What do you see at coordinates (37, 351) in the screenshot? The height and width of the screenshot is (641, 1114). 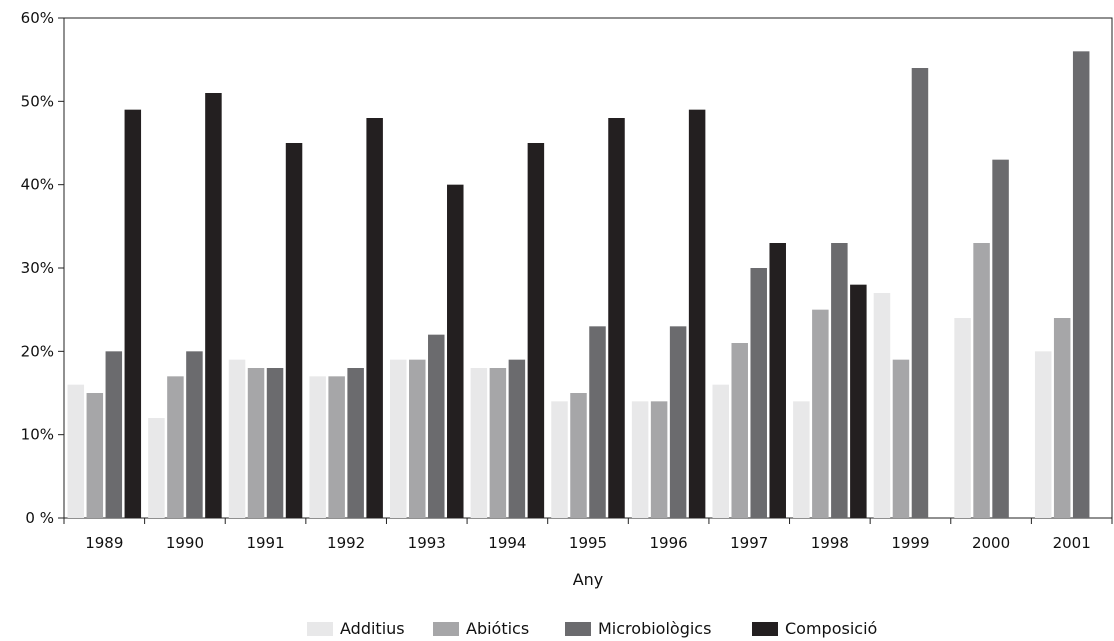 I see `y-tick-label: 20%` at bounding box center [37, 351].